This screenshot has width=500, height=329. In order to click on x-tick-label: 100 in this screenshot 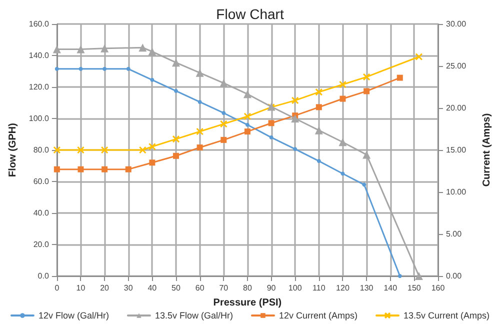, I will do `click(295, 288)`.